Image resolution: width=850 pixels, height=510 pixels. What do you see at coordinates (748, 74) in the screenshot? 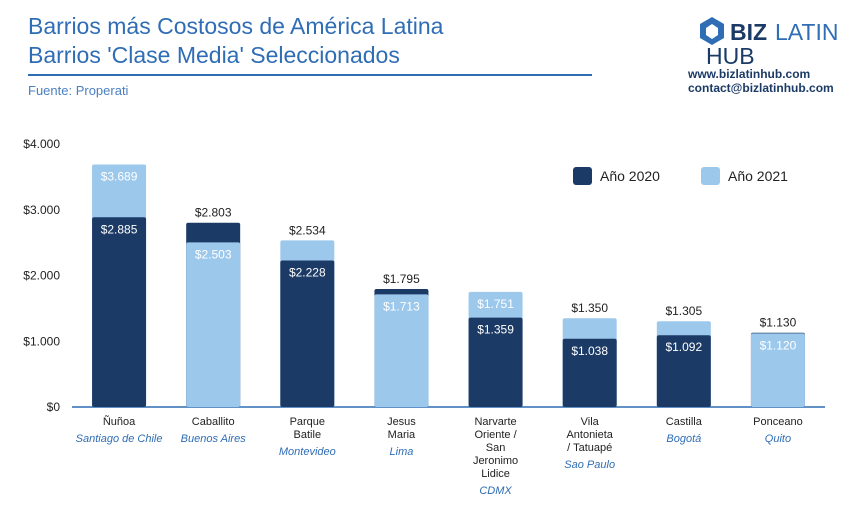
I see `website: www.bizlatinhub.com` at bounding box center [748, 74].